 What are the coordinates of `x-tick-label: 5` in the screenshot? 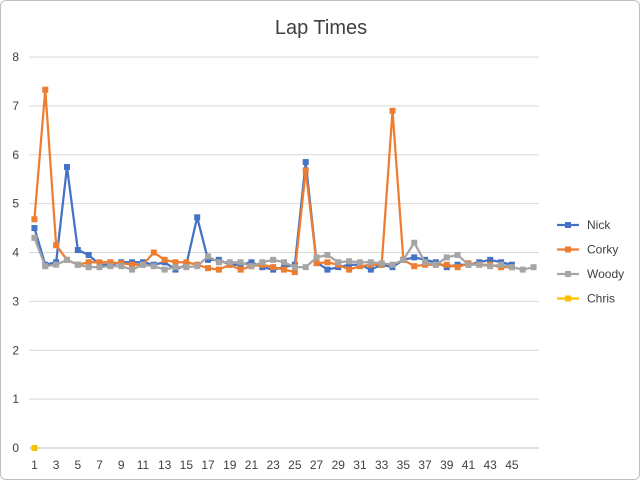 It's located at (77, 465).